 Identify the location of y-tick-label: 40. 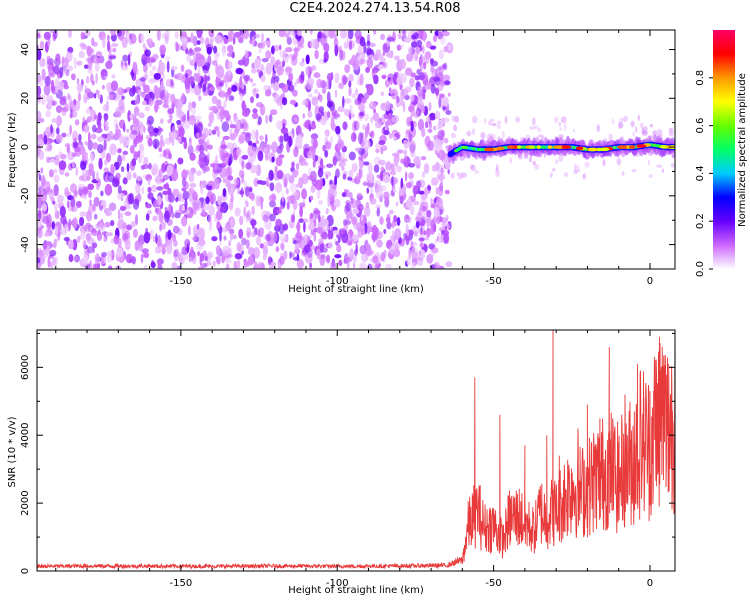
(25, 49).